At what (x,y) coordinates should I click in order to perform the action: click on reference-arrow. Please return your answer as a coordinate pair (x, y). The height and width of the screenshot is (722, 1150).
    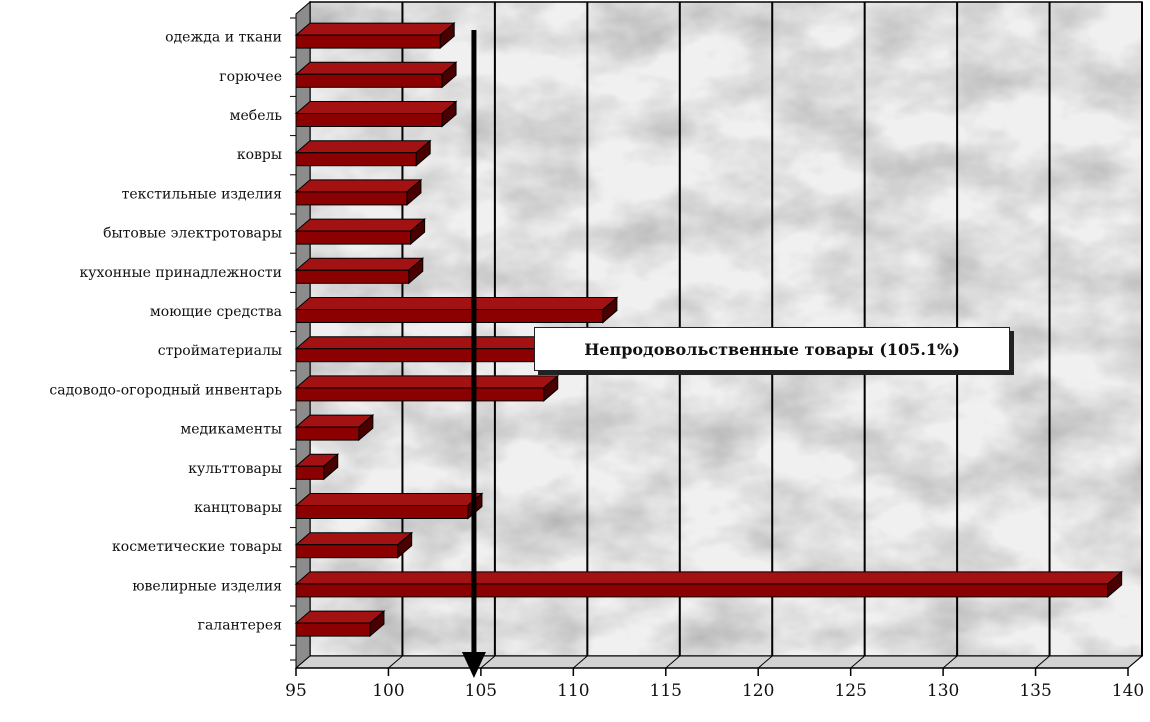
    Looking at the image, I should click on (473, 354).